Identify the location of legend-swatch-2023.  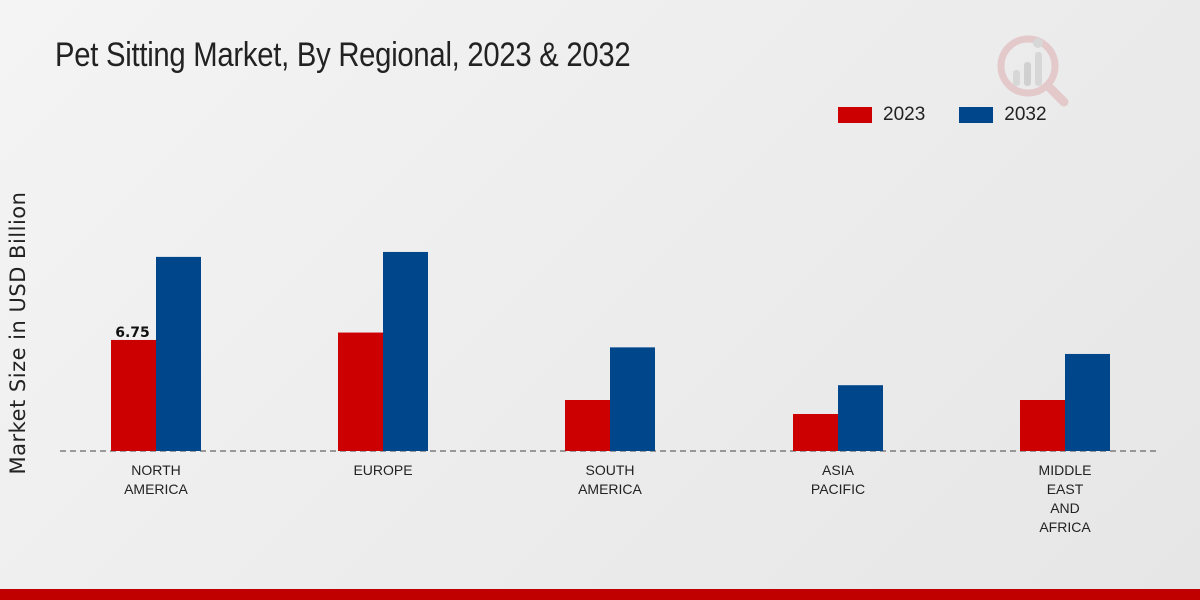
(855, 115).